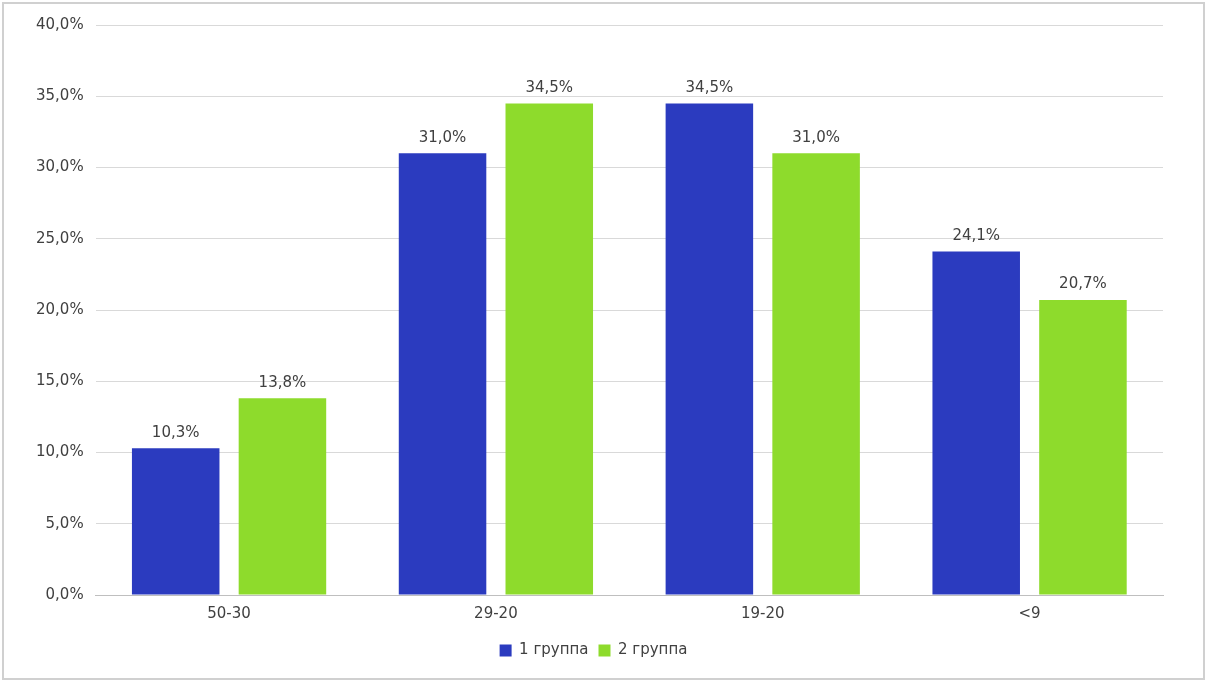  Describe the element at coordinates (1083, 283) in the screenshot. I see `data-label: 20,7%` at that location.